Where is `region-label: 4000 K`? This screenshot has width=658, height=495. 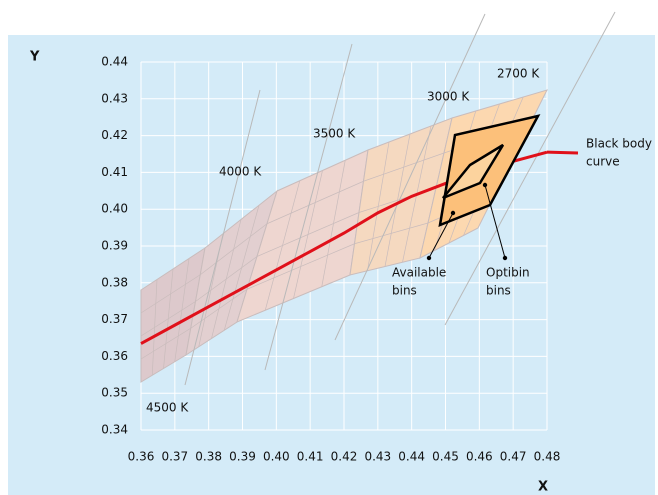
region-label: 4000 K is located at coordinates (240, 172).